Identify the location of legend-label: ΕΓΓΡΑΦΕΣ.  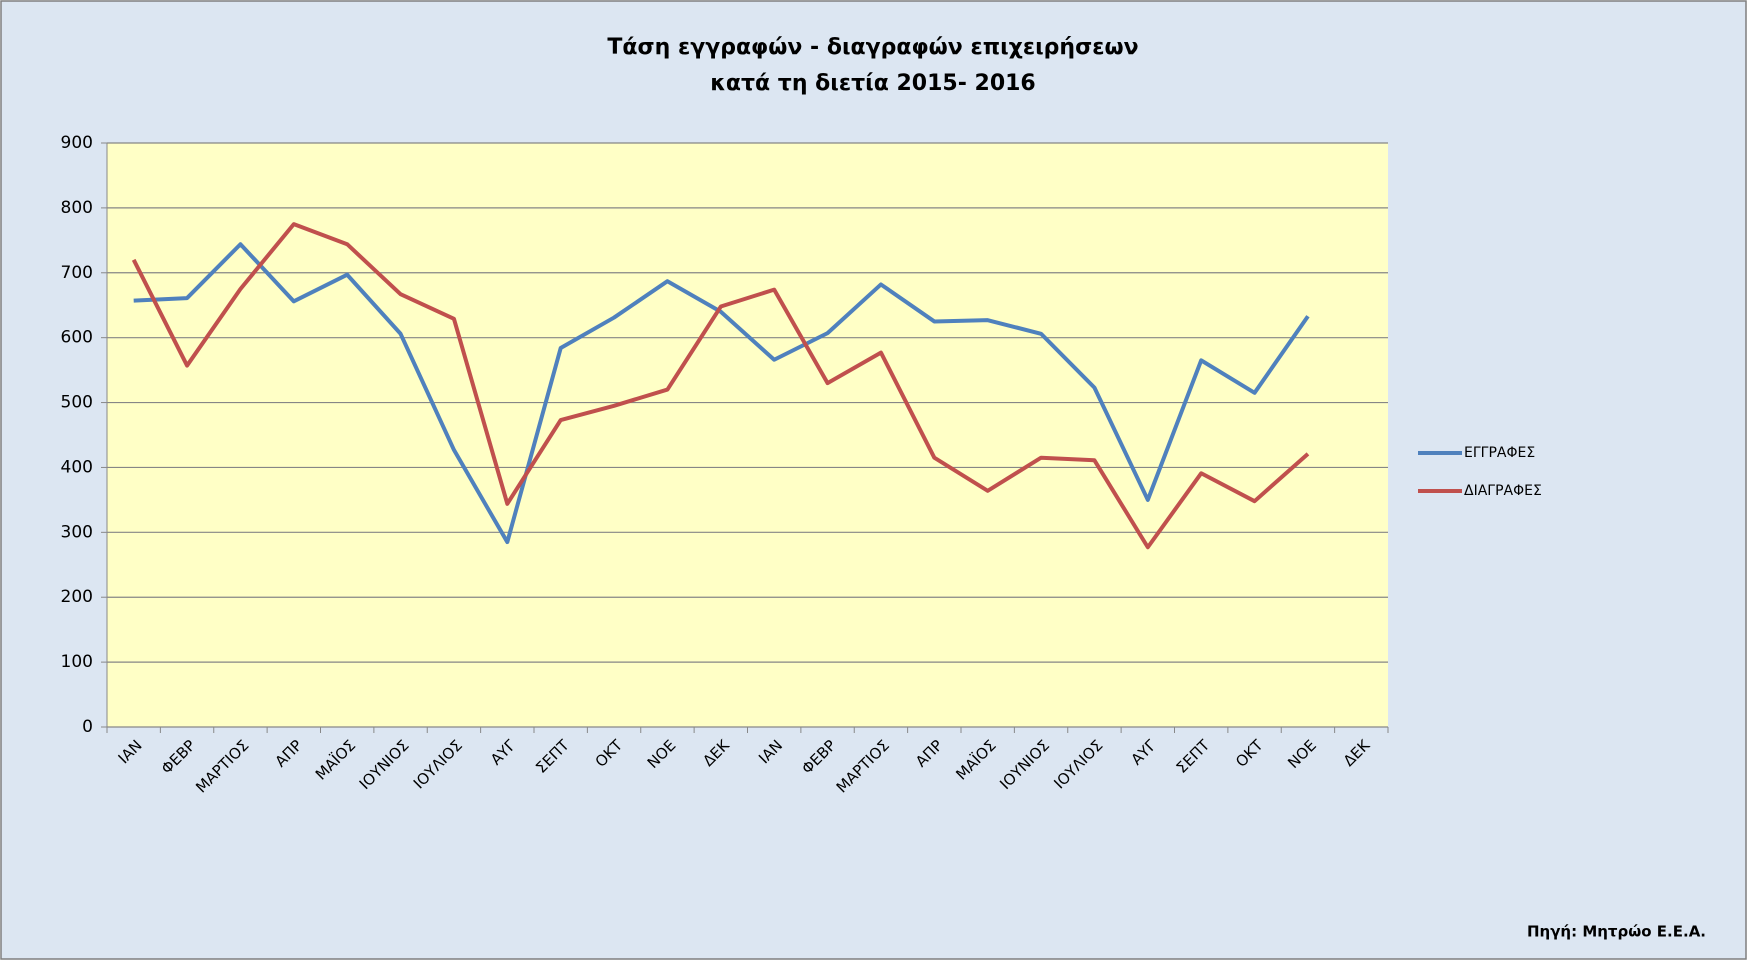
(1499, 453).